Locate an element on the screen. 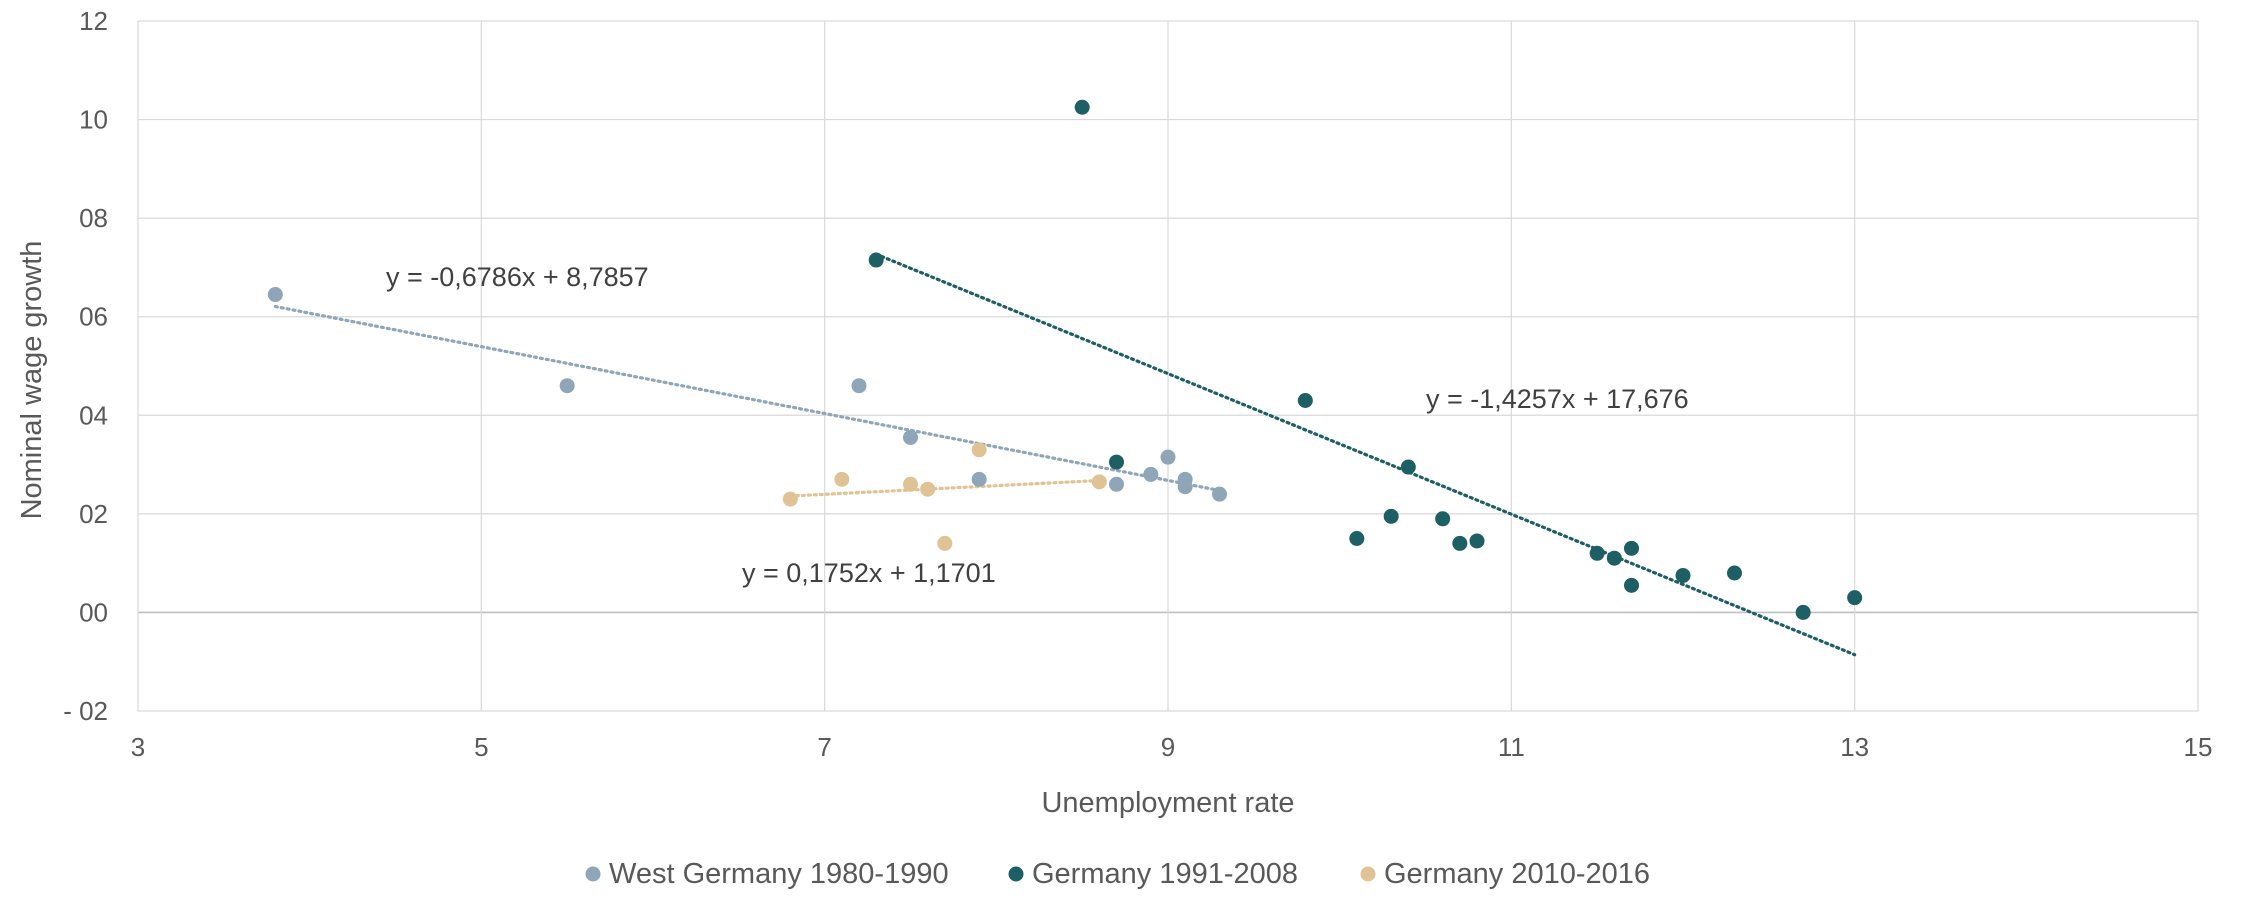 The image size is (2241, 898). x-tick-label: 3 is located at coordinates (138, 747).